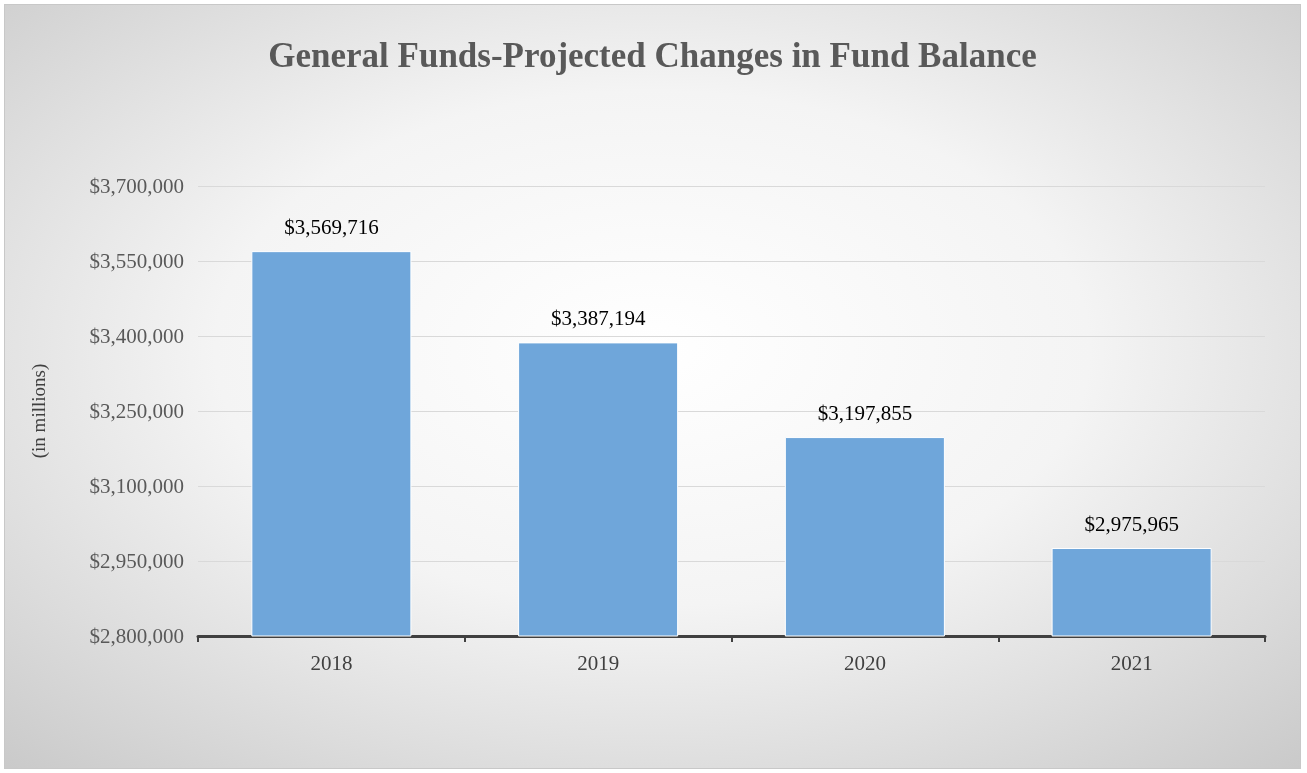 The image size is (1307, 773). Describe the element at coordinates (136, 411) in the screenshot. I see `y-tick-label: $3,250,000` at that location.